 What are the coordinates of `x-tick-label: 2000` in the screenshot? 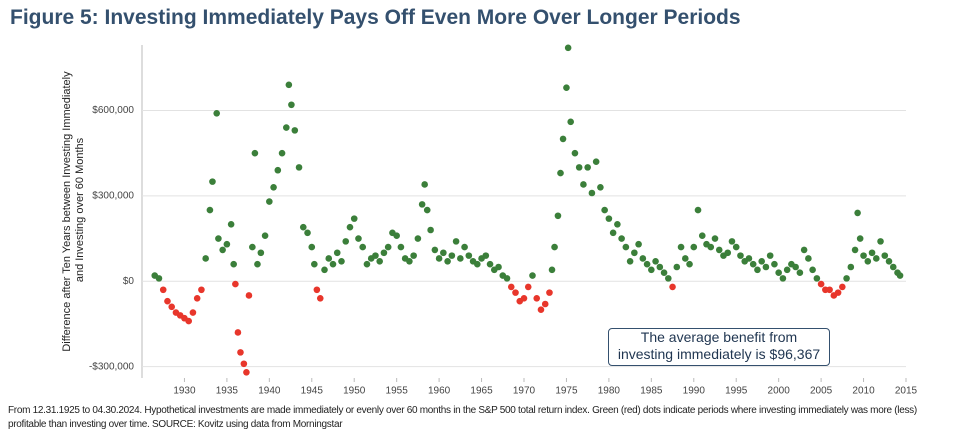 It's located at (779, 391).